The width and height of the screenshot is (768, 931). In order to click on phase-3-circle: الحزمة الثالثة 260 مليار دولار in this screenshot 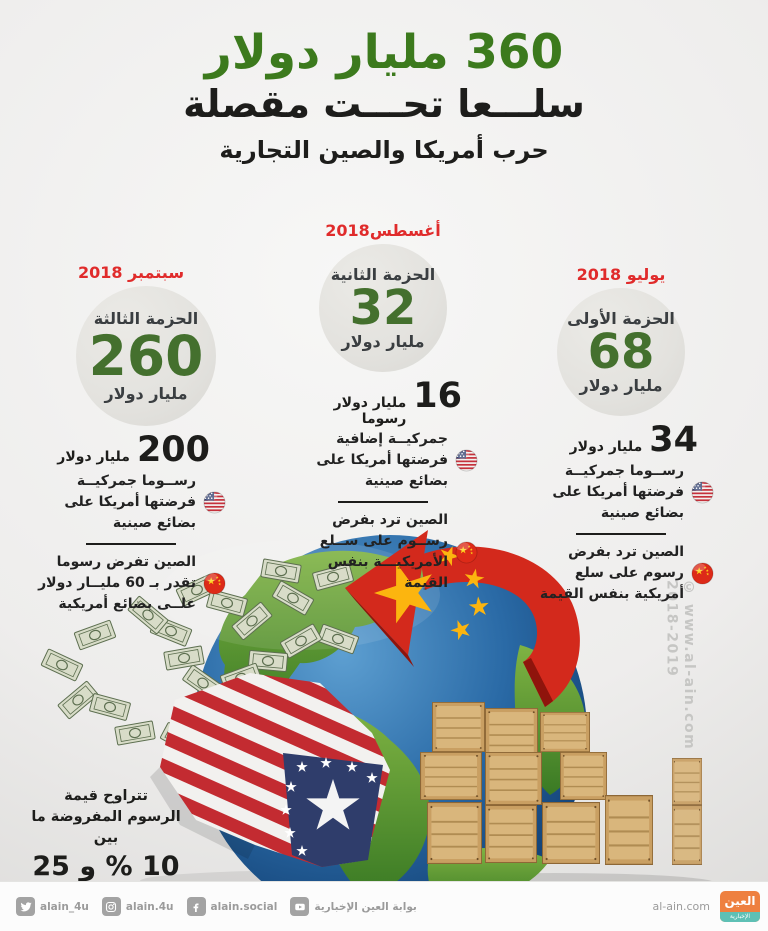, I will do `click(146, 356)`.